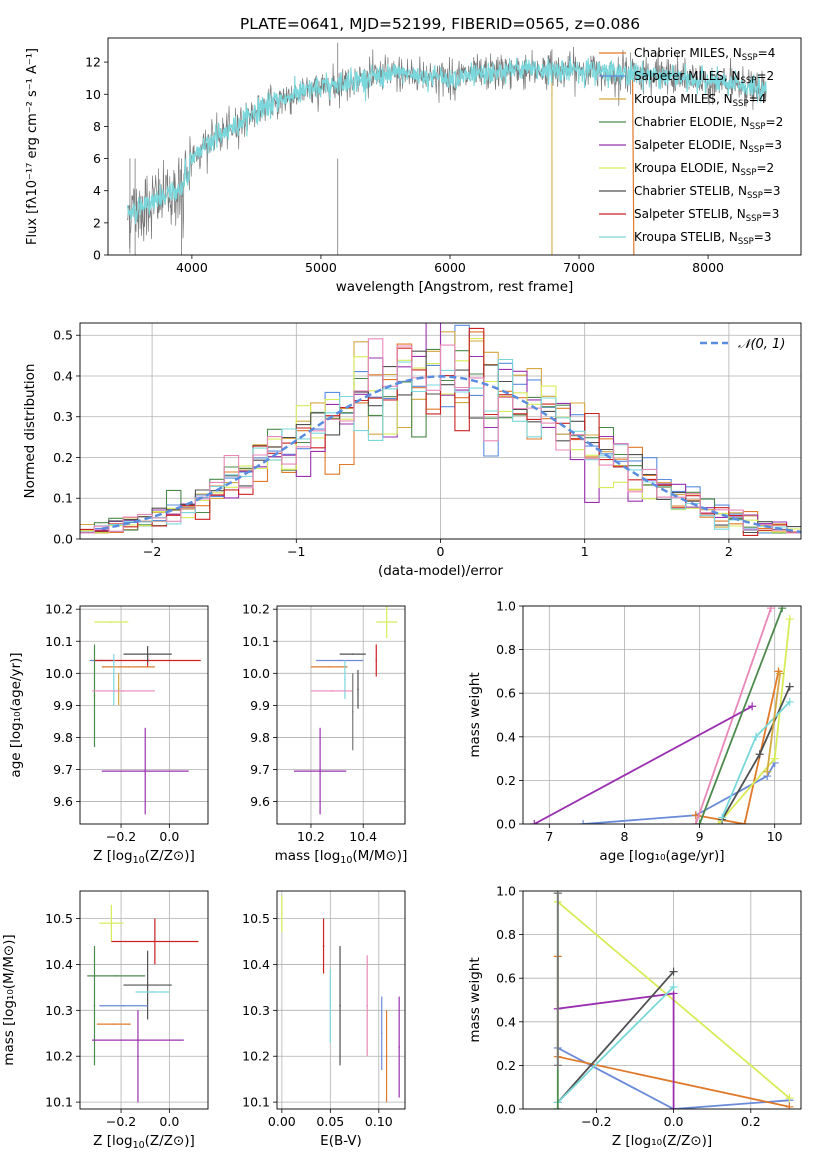 Image resolution: width=819 pixels, height=1170 pixels. I want to click on weight_vs_Z-xtick-label: 0.2, so click(751, 1121).